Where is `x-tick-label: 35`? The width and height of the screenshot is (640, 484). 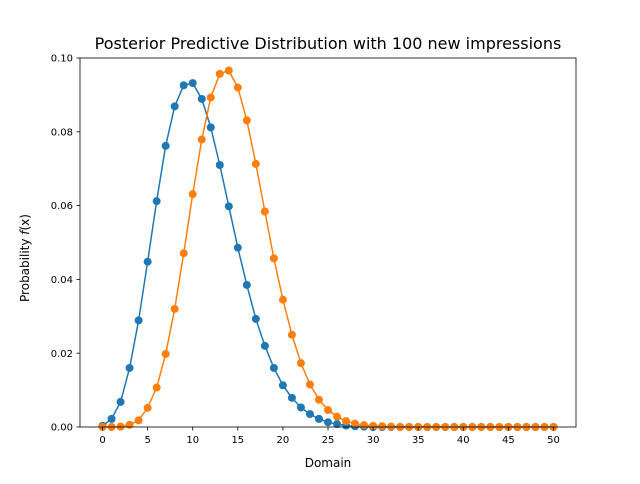
x-tick-label: 35 is located at coordinates (418, 440).